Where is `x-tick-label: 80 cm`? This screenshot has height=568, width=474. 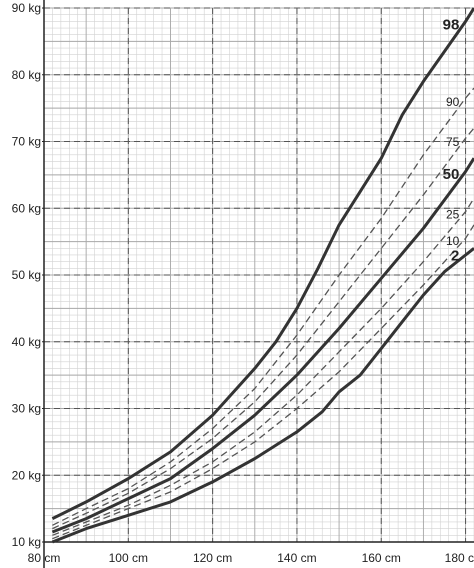 x-tick-label: 80 cm is located at coordinates (44, 558).